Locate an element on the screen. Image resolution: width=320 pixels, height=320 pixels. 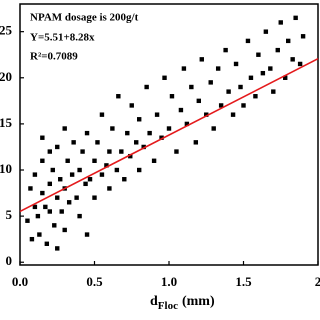
y-tick-label: 10 is located at coordinates (6, 168).